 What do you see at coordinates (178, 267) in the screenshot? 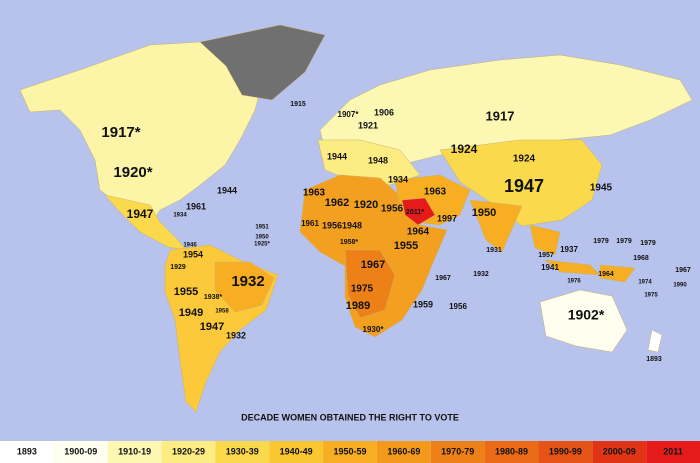
I see `year-label: 1929` at bounding box center [178, 267].